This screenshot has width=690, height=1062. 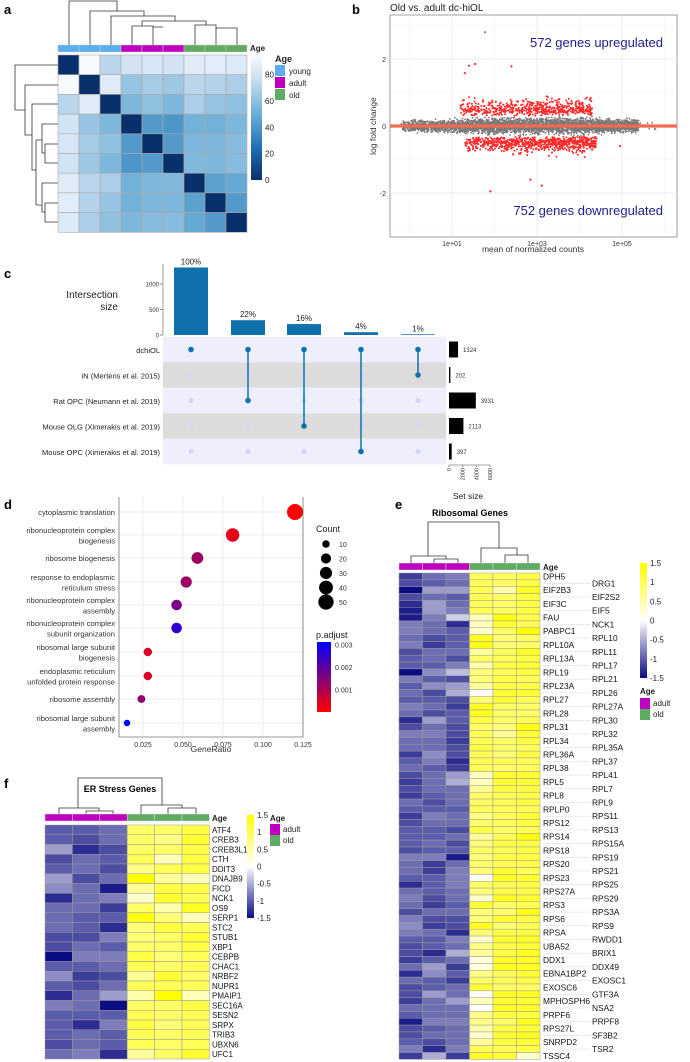 What do you see at coordinates (280, 82) in the screenshot?
I see `legend-swatch-adult` at bounding box center [280, 82].